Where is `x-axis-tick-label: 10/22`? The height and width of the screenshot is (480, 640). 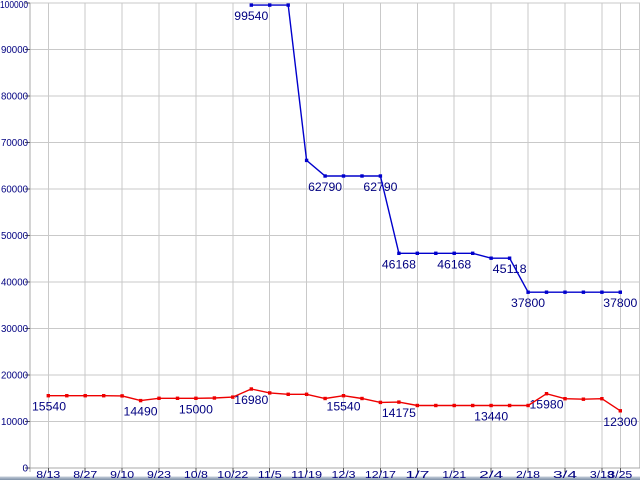
x-axis-tick-label: 10/22 is located at coordinates (233, 475).